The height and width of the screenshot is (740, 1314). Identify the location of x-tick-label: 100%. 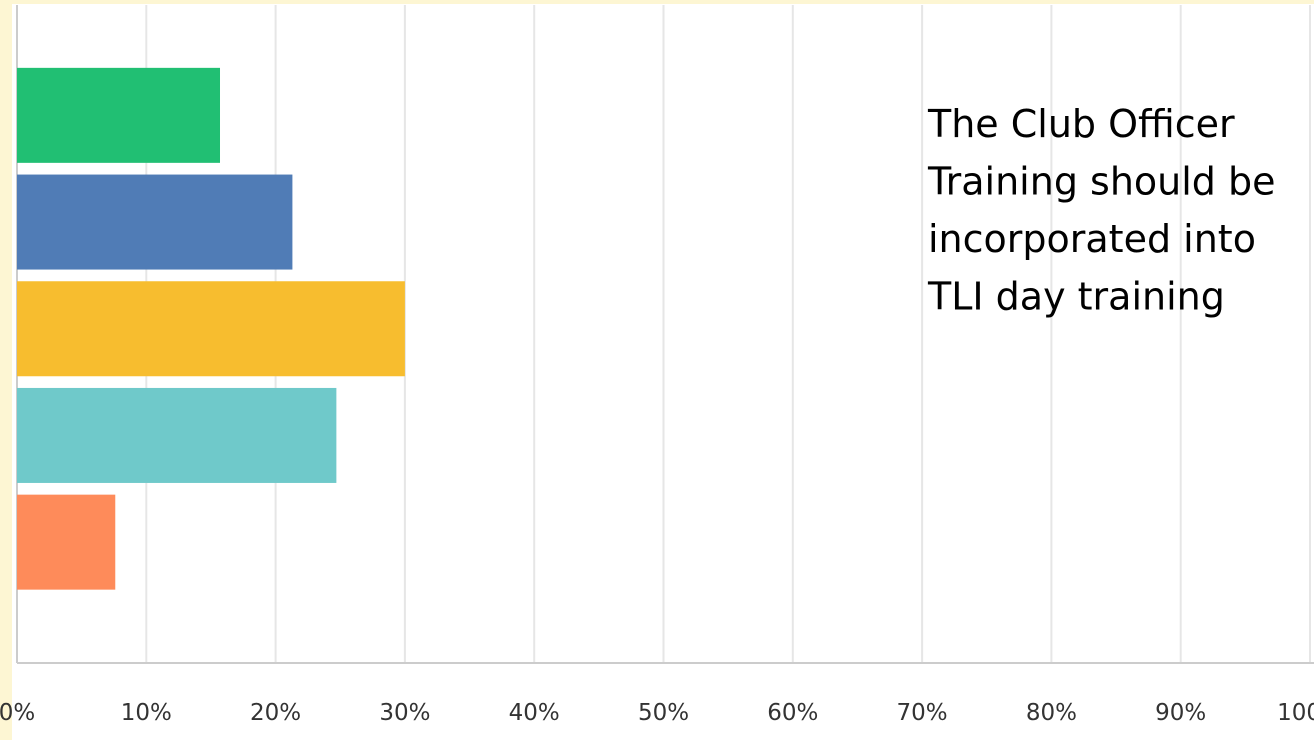
(1295, 713).